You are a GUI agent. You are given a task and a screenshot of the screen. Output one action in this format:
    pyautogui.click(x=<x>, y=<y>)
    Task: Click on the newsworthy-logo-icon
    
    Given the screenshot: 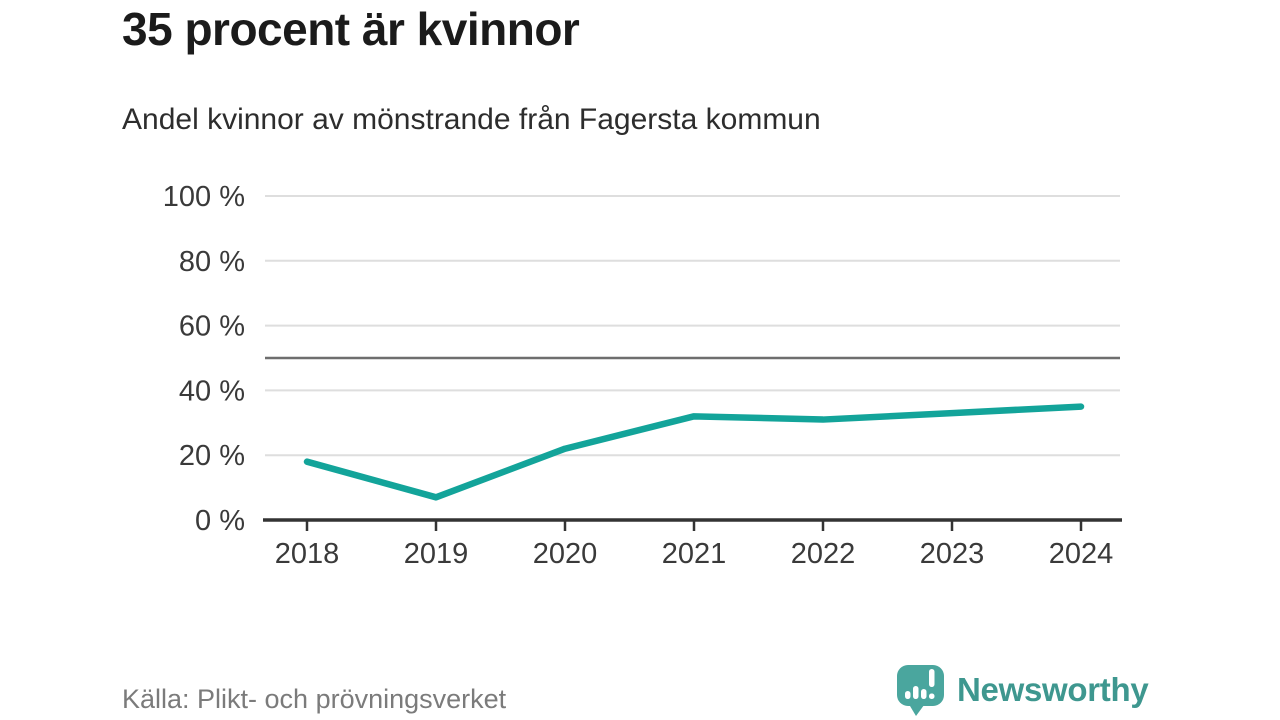 What is the action you would take?
    pyautogui.click(x=920, y=690)
    